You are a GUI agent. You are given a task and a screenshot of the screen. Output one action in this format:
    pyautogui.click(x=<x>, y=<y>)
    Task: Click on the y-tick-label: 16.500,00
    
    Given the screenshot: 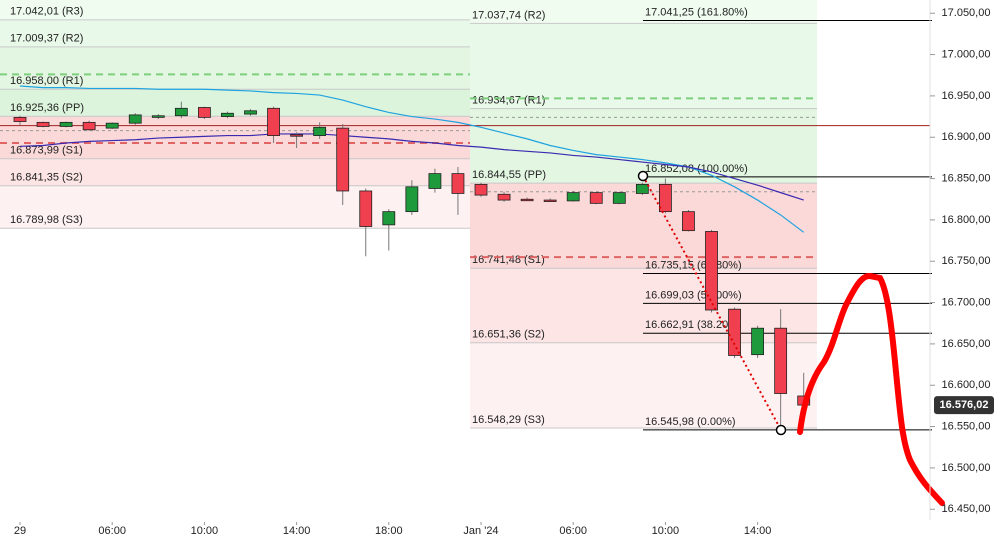 What is the action you would take?
    pyautogui.click(x=966, y=468)
    